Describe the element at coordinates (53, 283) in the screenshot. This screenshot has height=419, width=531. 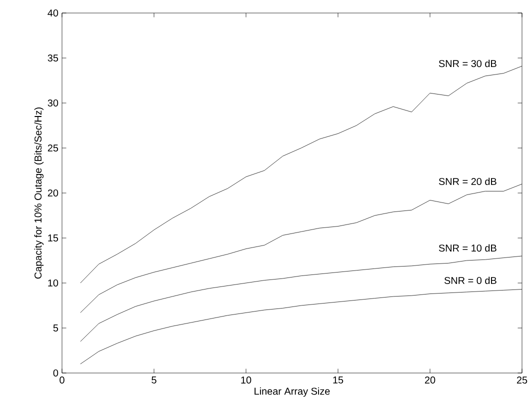
I see `y-tick-label: 10` at that location.